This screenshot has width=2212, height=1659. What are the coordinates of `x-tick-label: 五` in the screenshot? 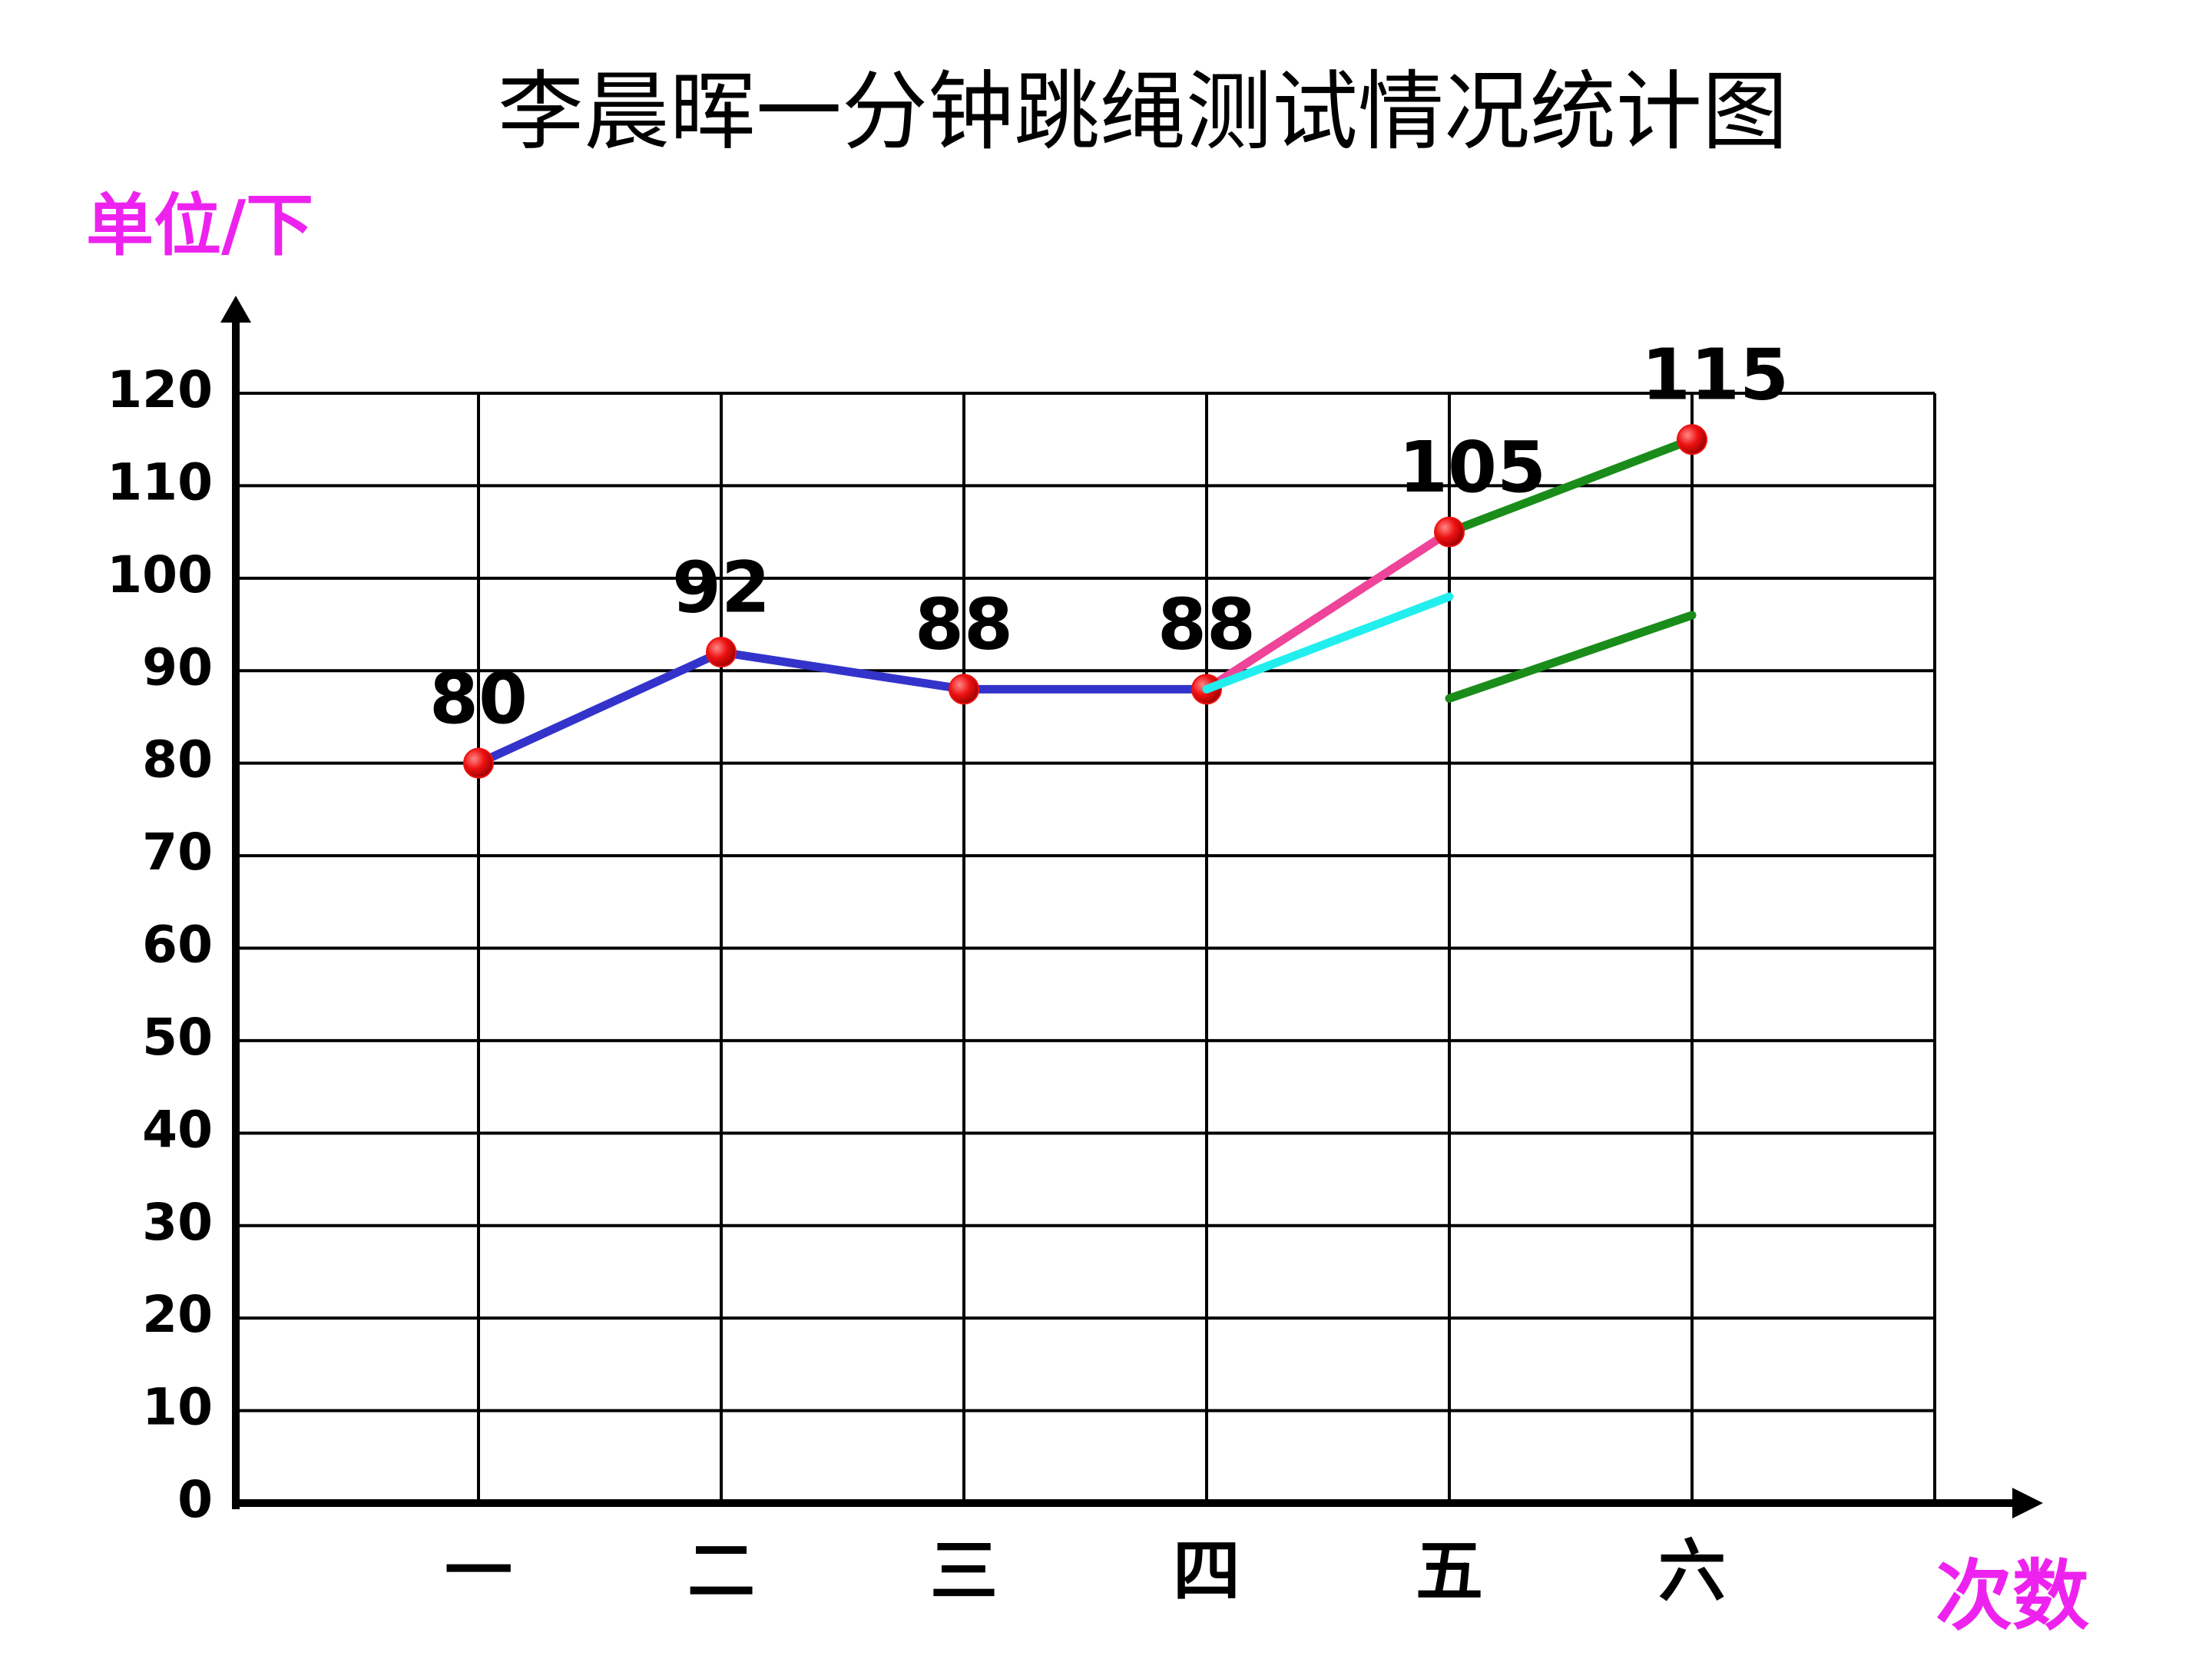 It's located at (1449, 1572).